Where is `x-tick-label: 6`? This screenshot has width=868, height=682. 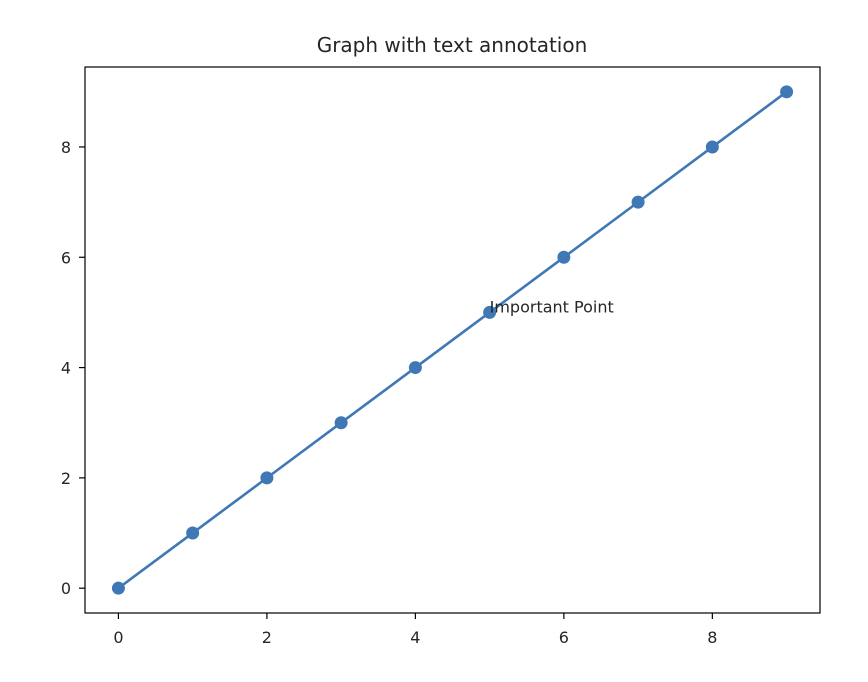
x-tick-label: 6 is located at coordinates (564, 637).